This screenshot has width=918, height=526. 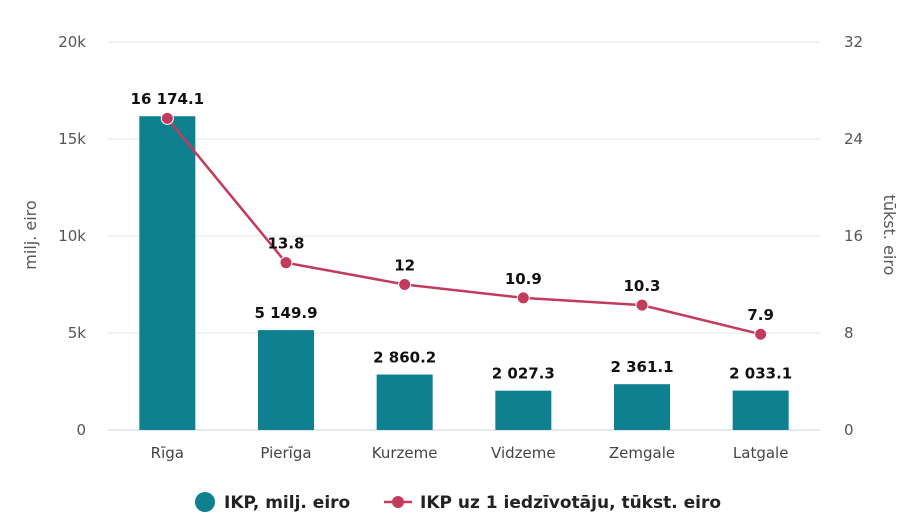 What do you see at coordinates (404, 358) in the screenshot?
I see `bar-value-label: 2 860.2` at bounding box center [404, 358].